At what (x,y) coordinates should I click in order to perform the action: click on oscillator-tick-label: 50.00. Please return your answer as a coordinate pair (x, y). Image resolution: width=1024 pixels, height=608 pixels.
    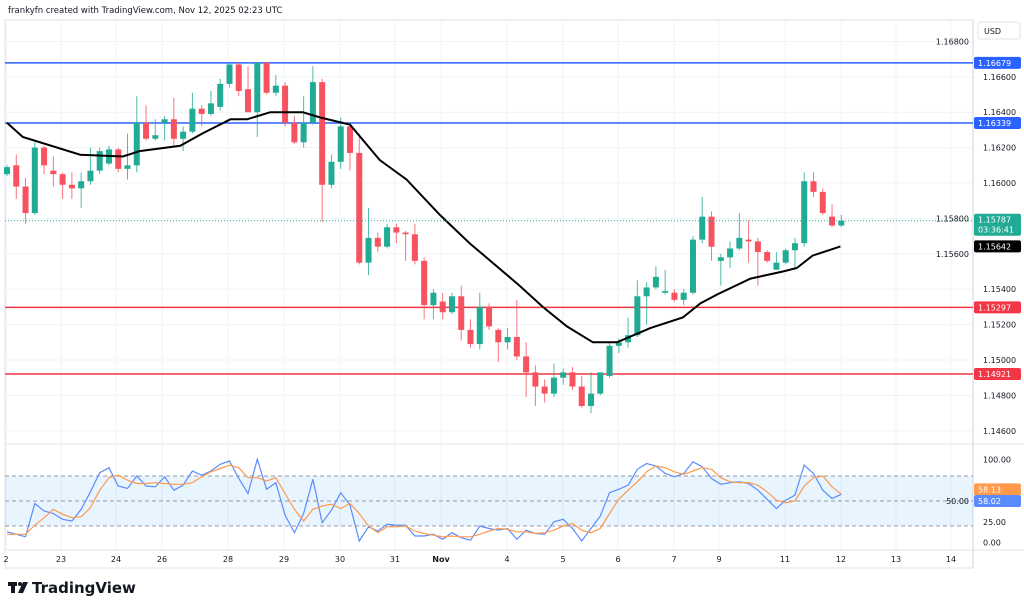
    Looking at the image, I should click on (957, 501).